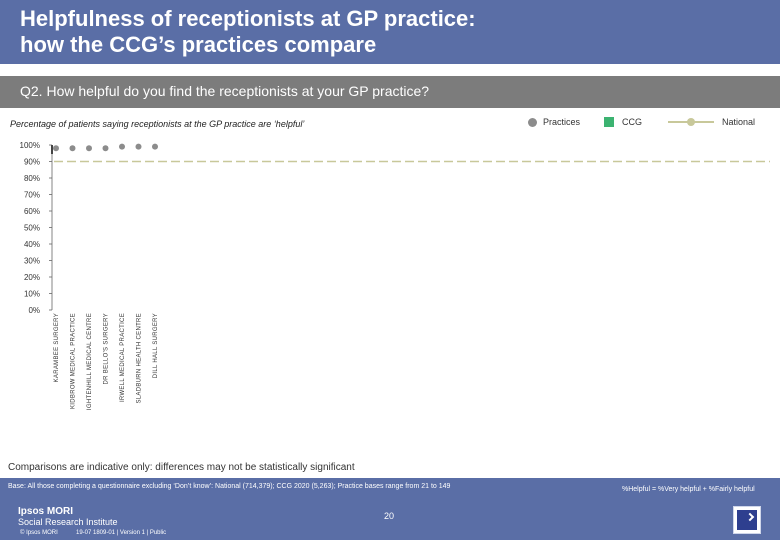 The height and width of the screenshot is (540, 780). Describe the element at coordinates (46, 511) in the screenshot. I see `logo-line1: Ipsos MORI` at that location.